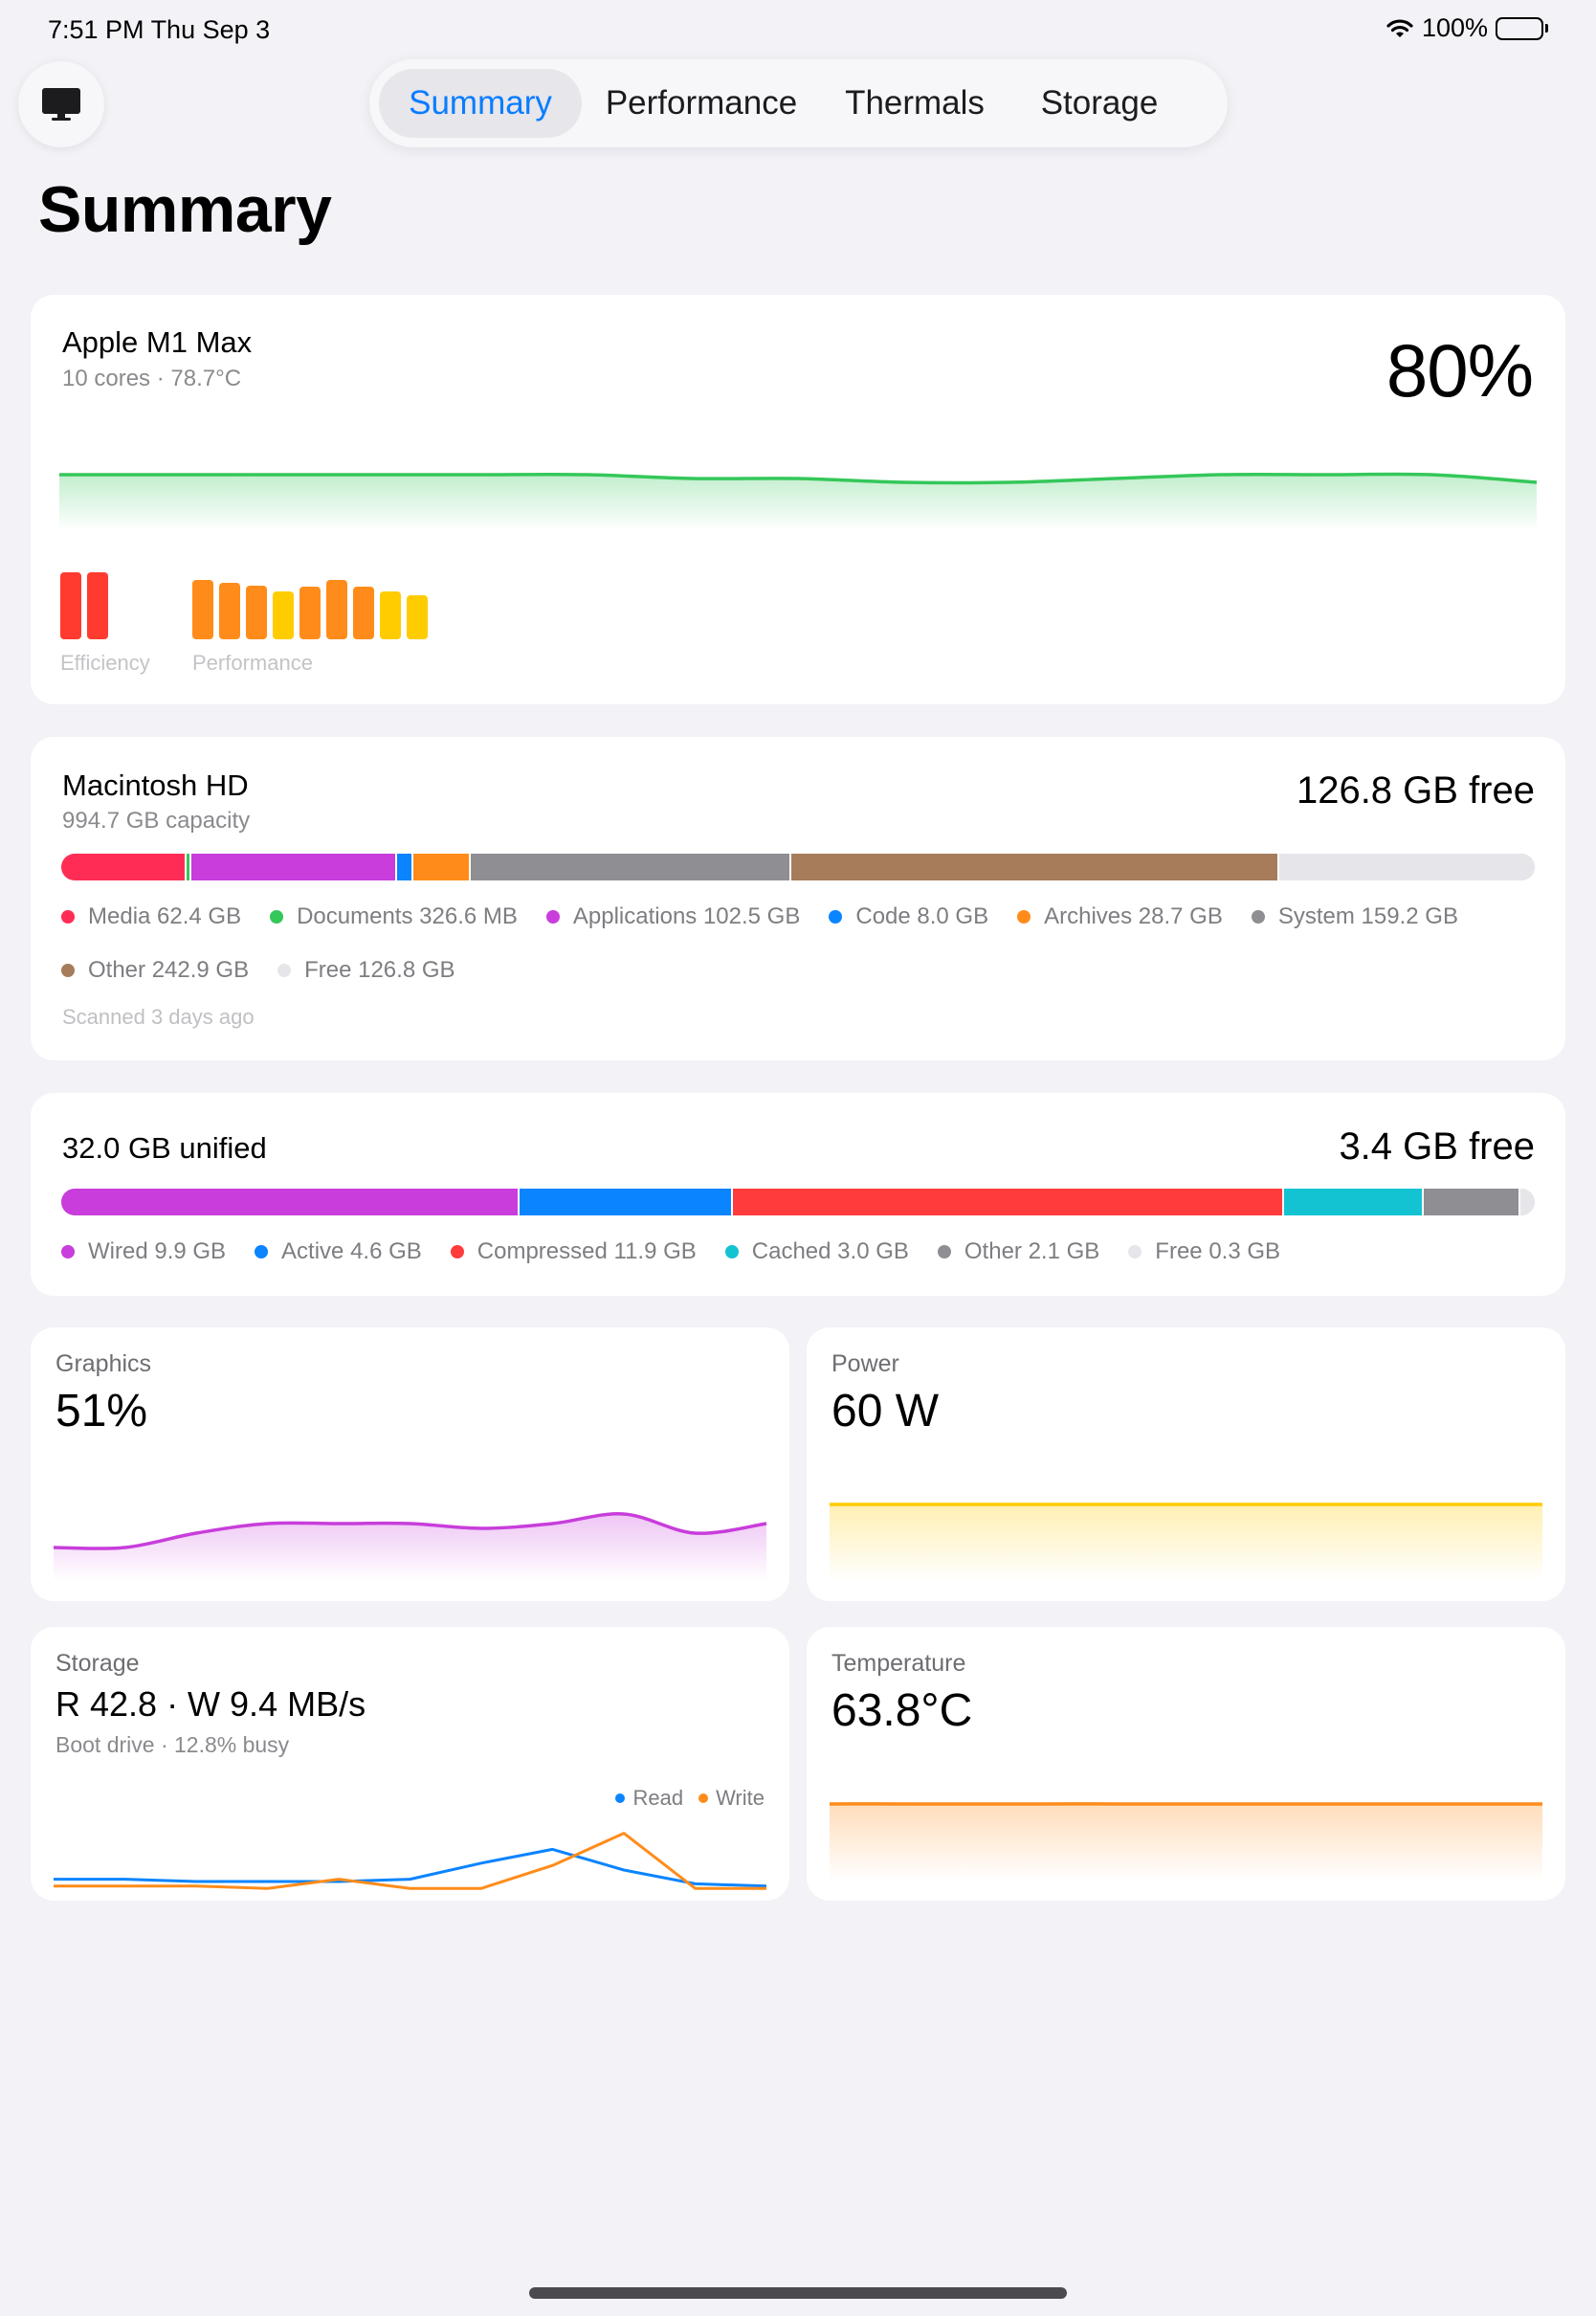 The height and width of the screenshot is (2316, 1596). Describe the element at coordinates (481, 104) in the screenshot. I see `tab-summary: Summary` at that location.